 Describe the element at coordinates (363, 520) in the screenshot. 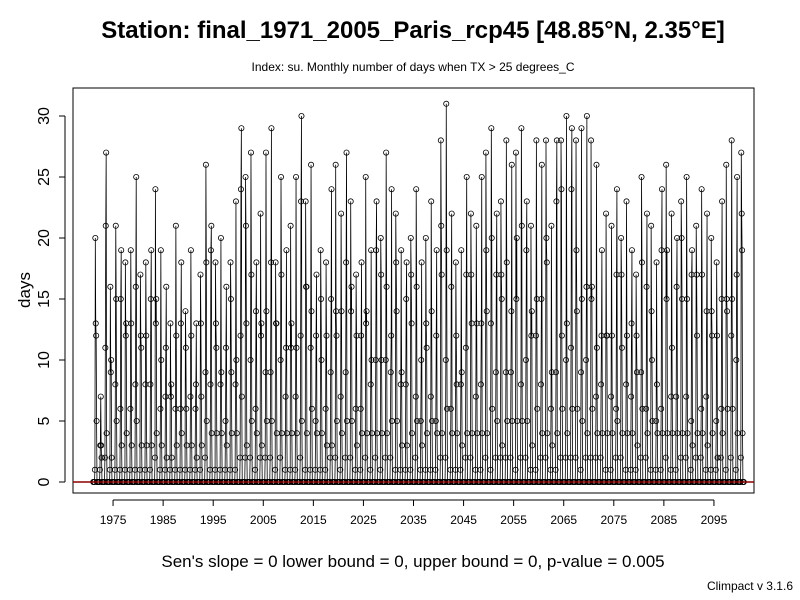

I see `x-tick-label: 2025` at that location.